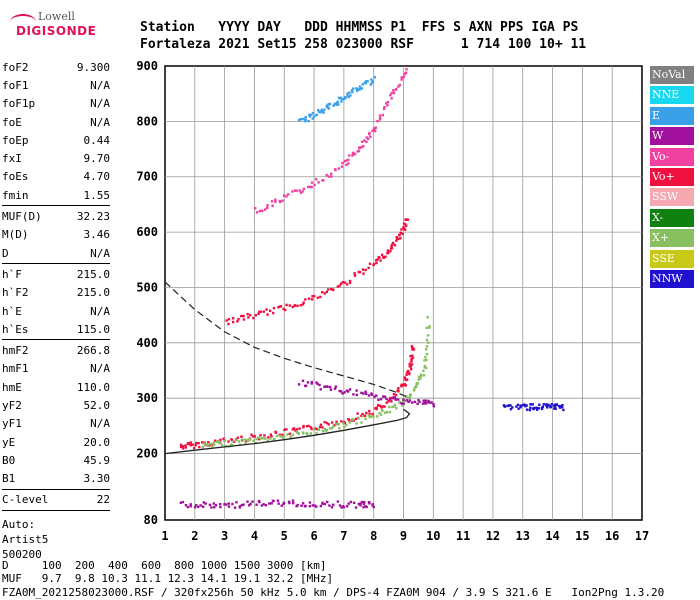 The height and width of the screenshot is (600, 700). I want to click on y-tick-label: 200, so click(147, 454).